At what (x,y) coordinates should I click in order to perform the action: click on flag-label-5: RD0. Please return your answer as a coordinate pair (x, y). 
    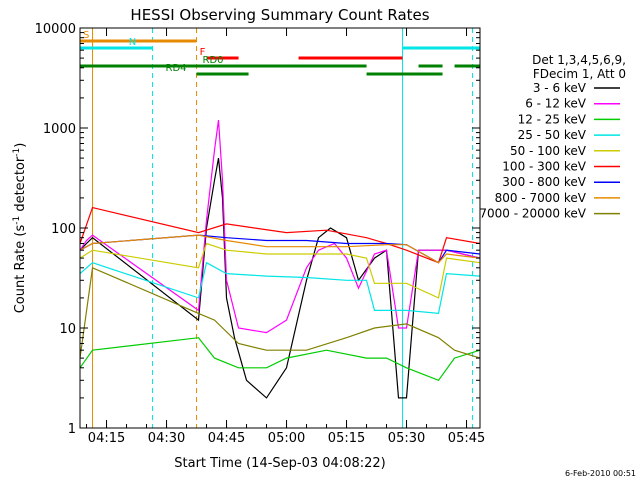
    Looking at the image, I should click on (213, 60).